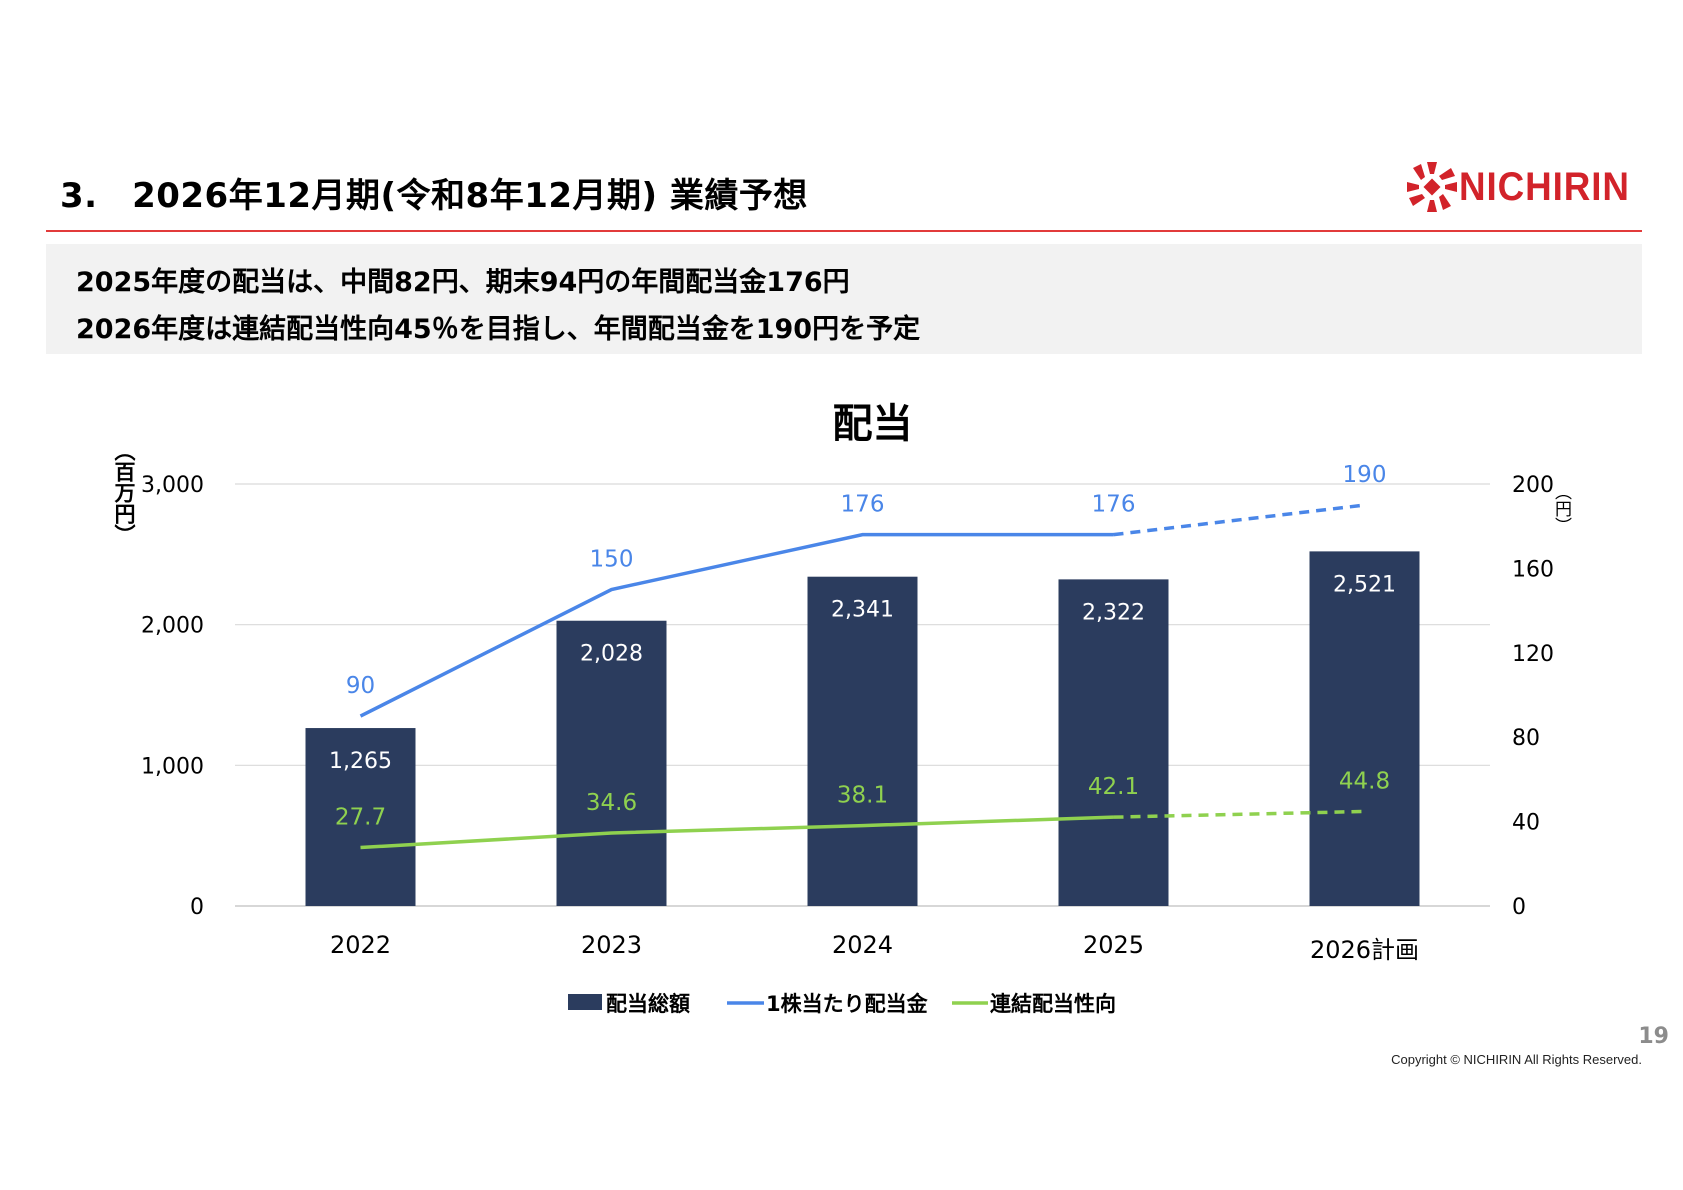  What do you see at coordinates (611, 654) in the screenshot?
I see `bar-value-label: 2,028` at bounding box center [611, 654].